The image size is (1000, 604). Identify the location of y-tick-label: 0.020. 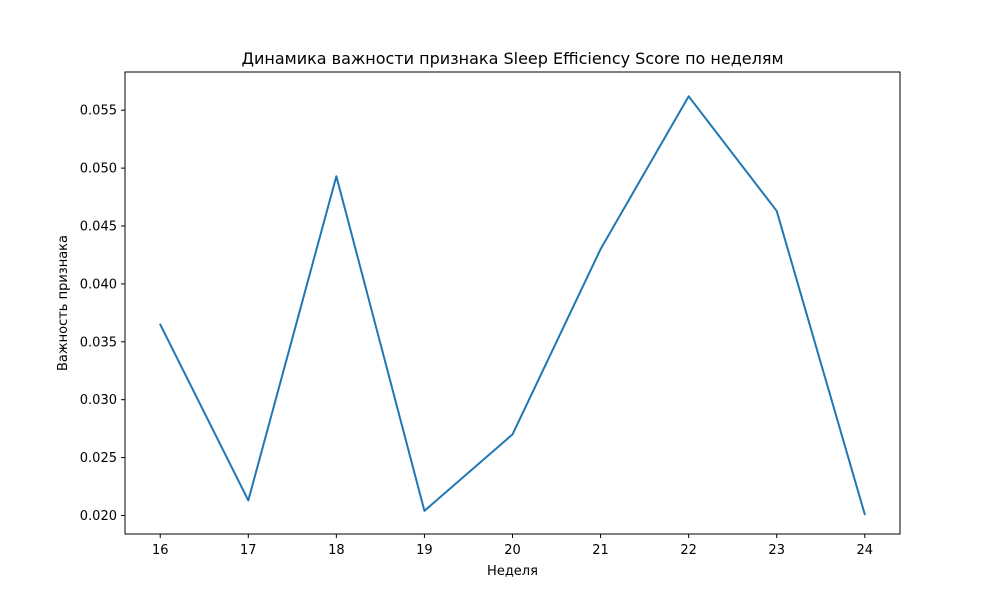
(98, 516).